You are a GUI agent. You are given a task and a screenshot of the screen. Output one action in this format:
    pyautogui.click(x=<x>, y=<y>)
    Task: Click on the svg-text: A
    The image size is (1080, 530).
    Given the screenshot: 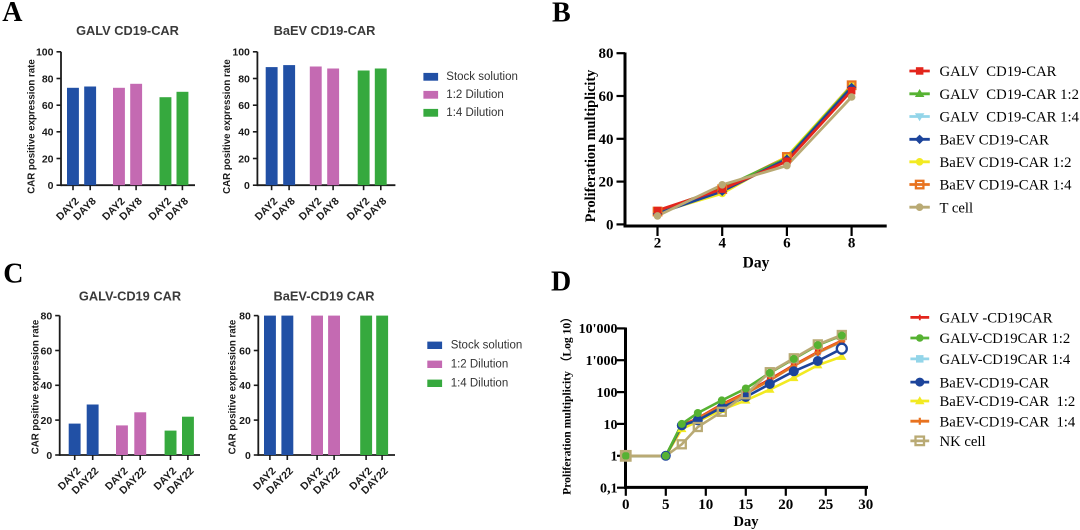 What is the action you would take?
    pyautogui.click(x=12, y=14)
    